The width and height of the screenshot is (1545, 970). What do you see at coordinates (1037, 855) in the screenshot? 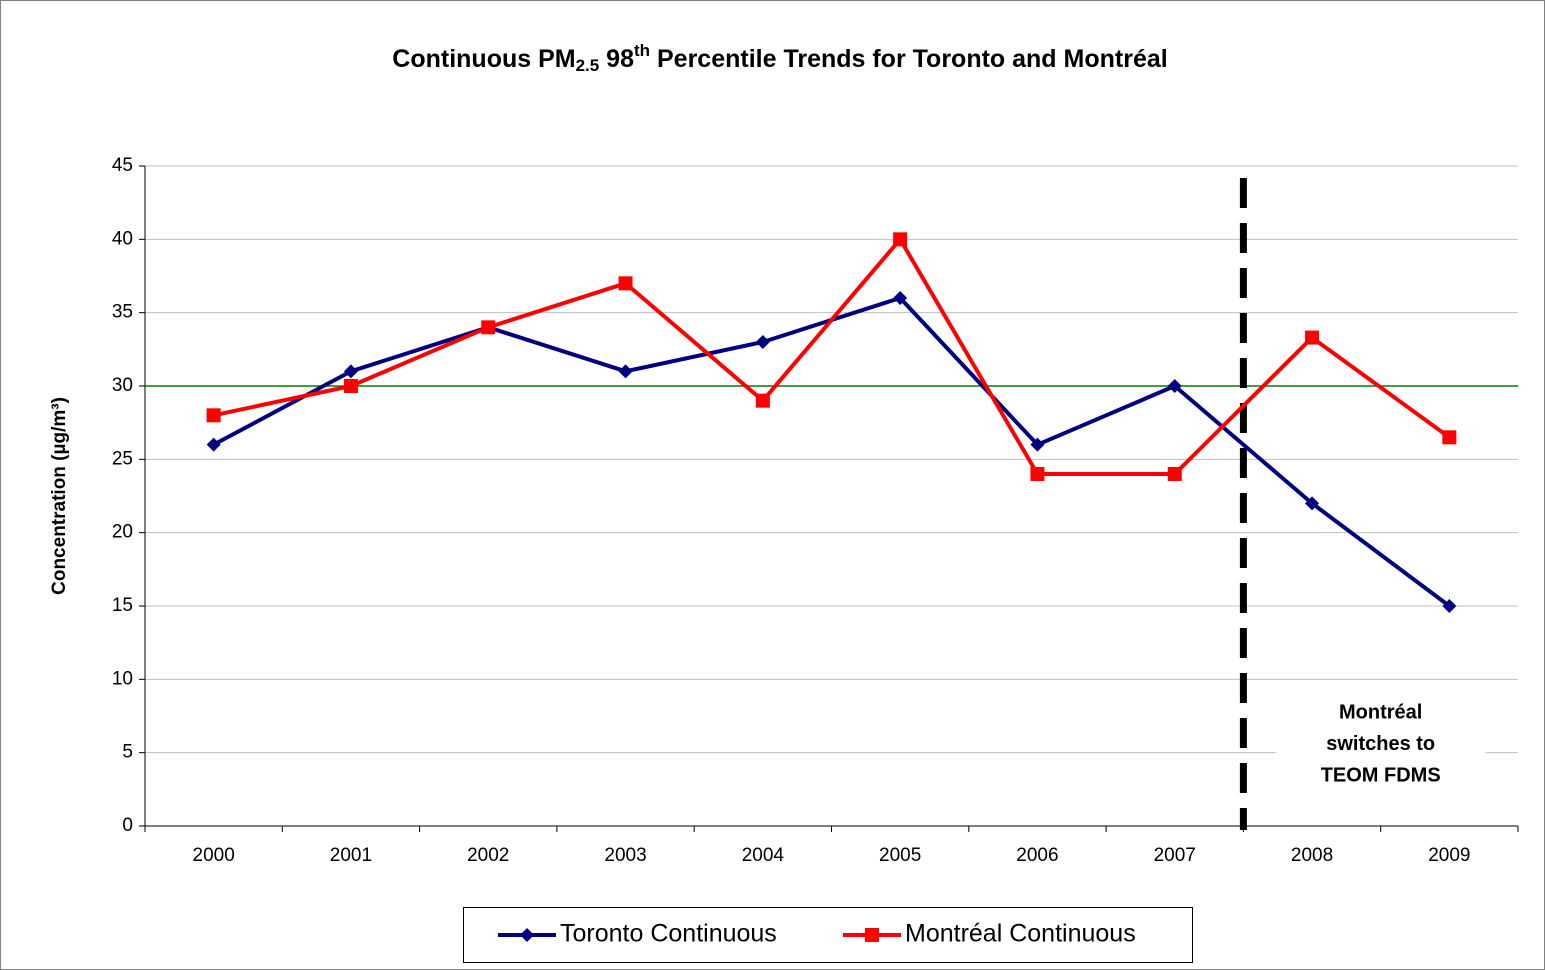
I see `x-tick-label: 2006` at bounding box center [1037, 855].